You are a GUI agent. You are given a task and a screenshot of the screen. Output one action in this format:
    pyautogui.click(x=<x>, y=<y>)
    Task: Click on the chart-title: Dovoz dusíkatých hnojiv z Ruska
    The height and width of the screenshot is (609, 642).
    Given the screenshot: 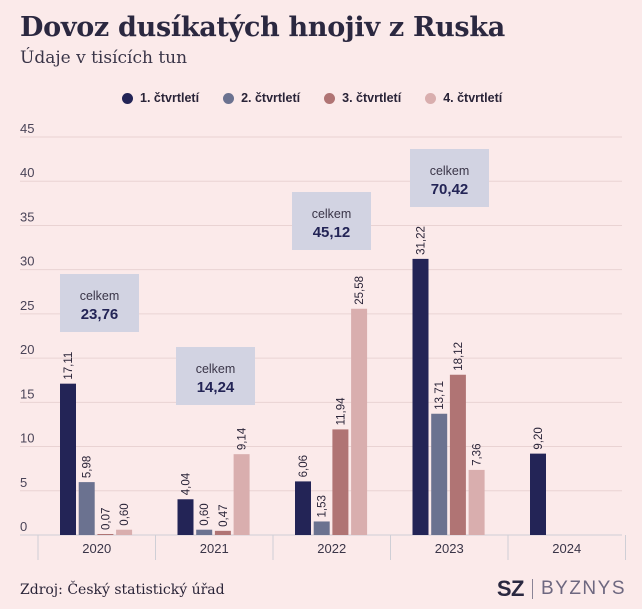 What is the action you would take?
    pyautogui.click(x=262, y=27)
    